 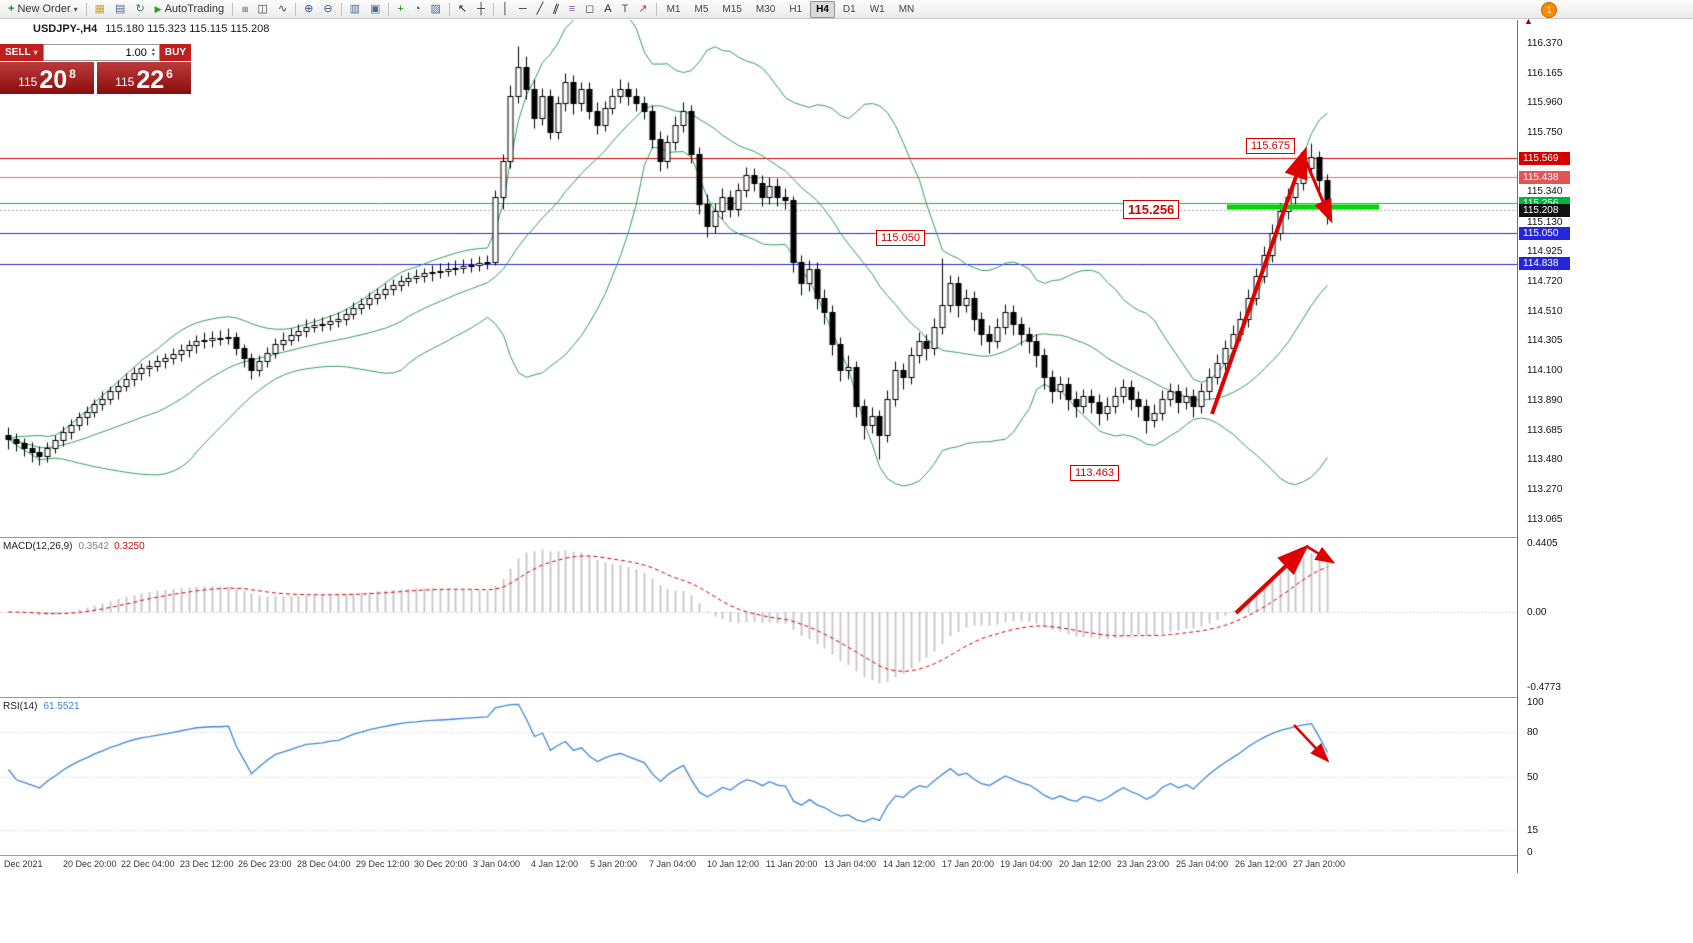 I want to click on text-button: A, so click(x=607, y=9).